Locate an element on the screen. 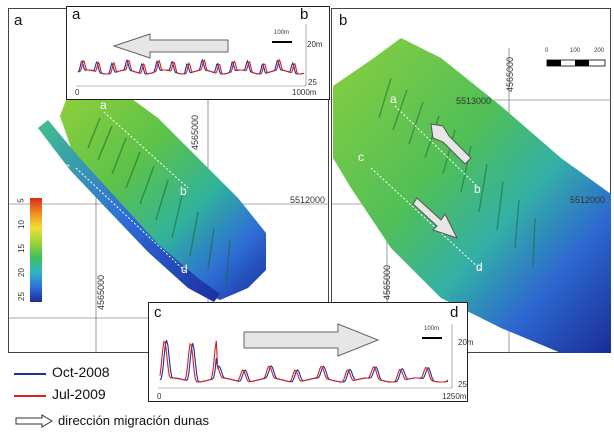  inset-ab-start: a is located at coordinates (76, 14).